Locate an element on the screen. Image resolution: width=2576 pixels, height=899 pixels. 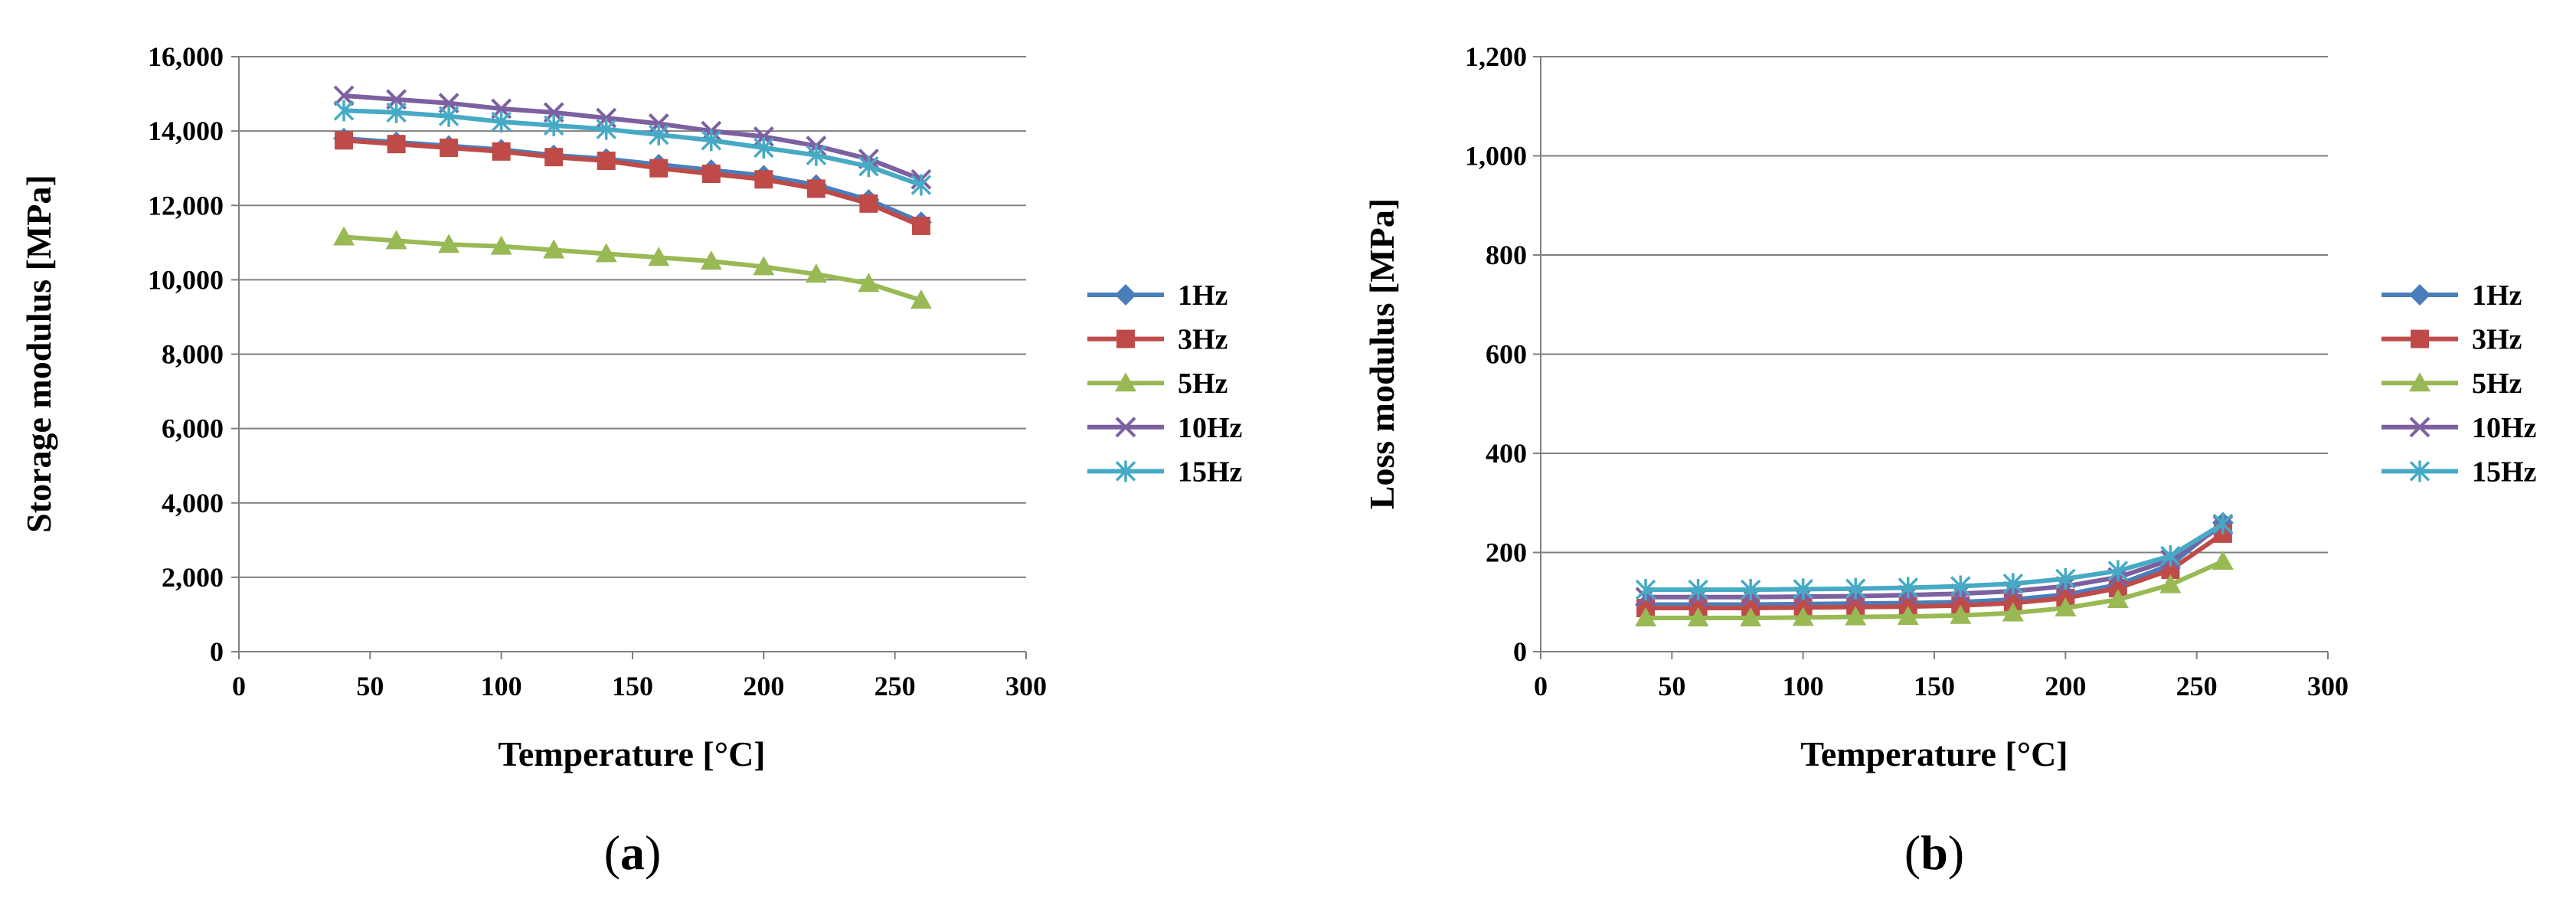
y-tick-label: 200 is located at coordinates (1506, 553).